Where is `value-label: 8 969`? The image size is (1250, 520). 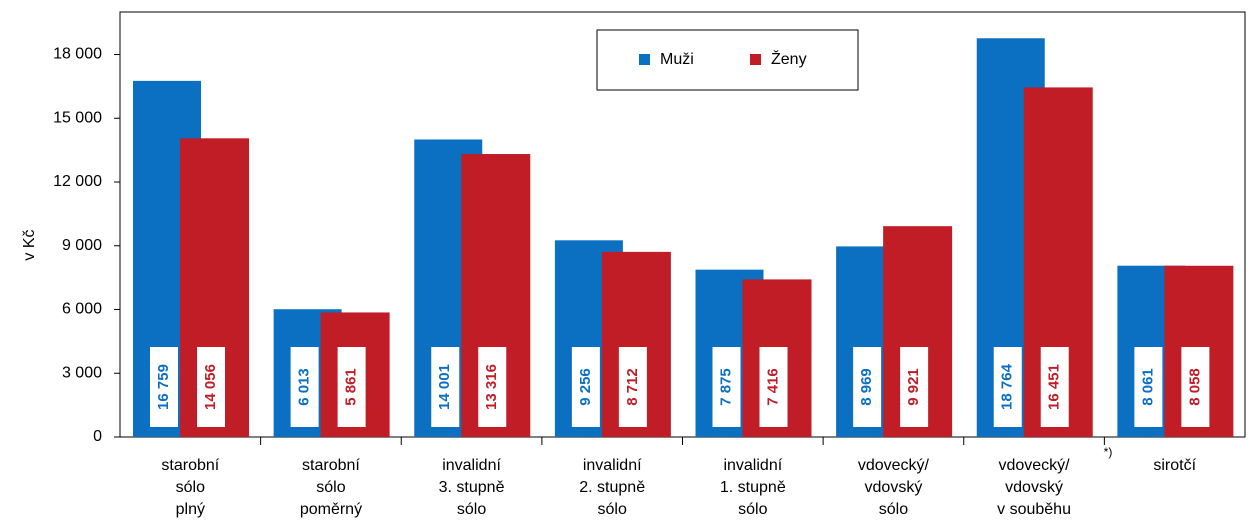 value-label: 8 969 is located at coordinates (866, 387).